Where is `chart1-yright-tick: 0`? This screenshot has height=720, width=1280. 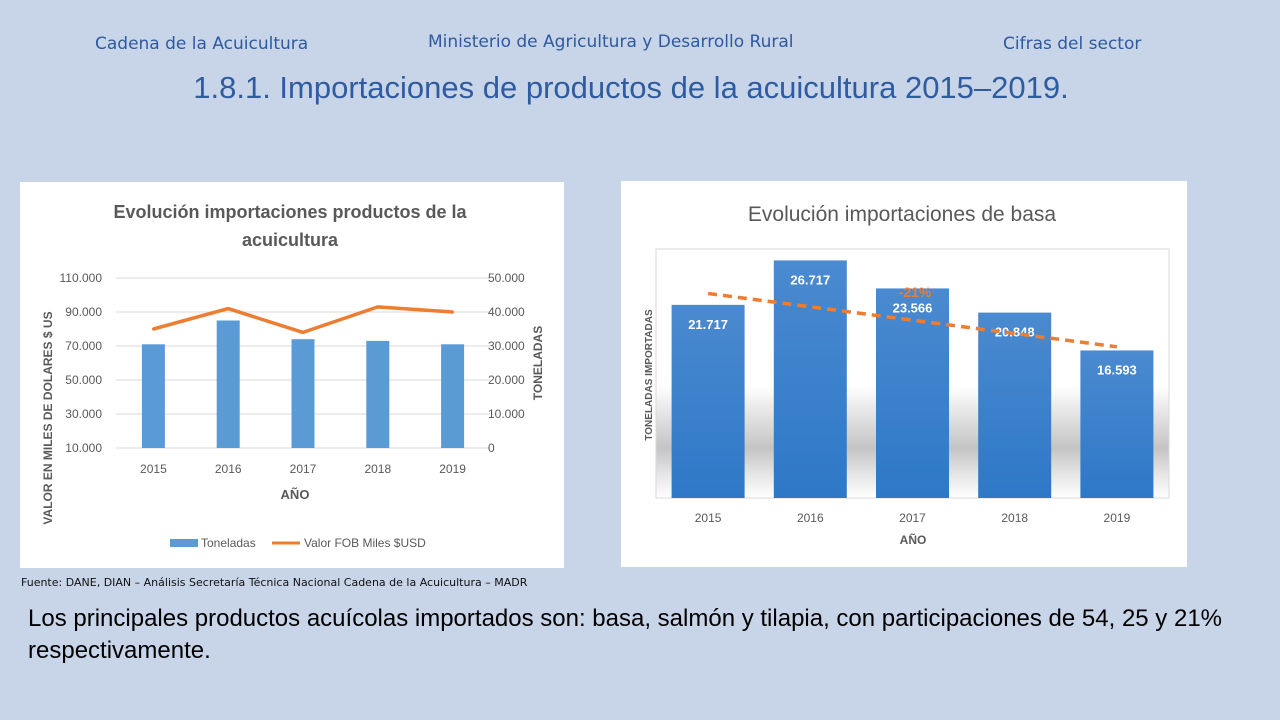
chart1-yright-tick: 0 is located at coordinates (491, 448).